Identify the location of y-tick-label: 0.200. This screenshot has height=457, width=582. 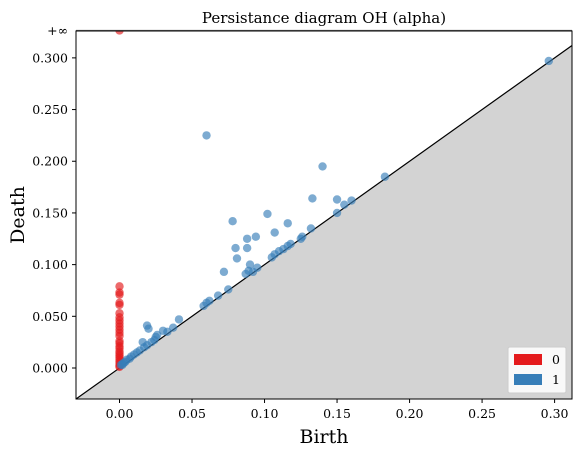
(50, 161).